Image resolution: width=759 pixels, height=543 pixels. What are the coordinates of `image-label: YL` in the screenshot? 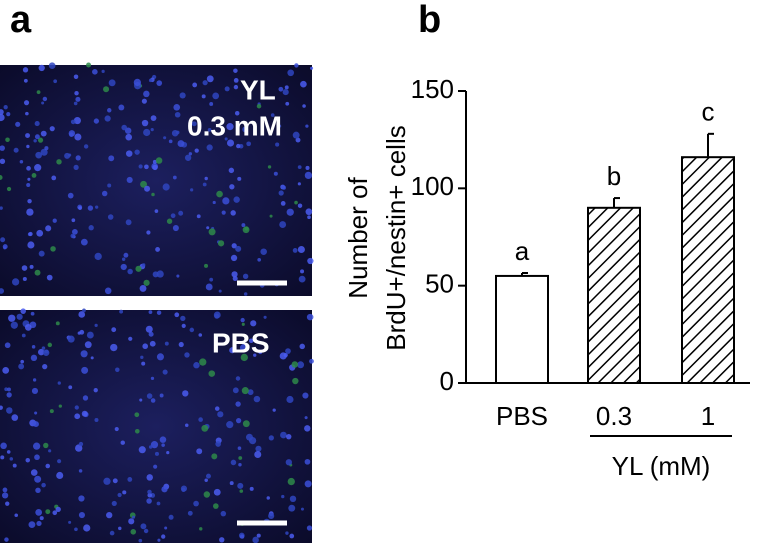 It's located at (258, 89).